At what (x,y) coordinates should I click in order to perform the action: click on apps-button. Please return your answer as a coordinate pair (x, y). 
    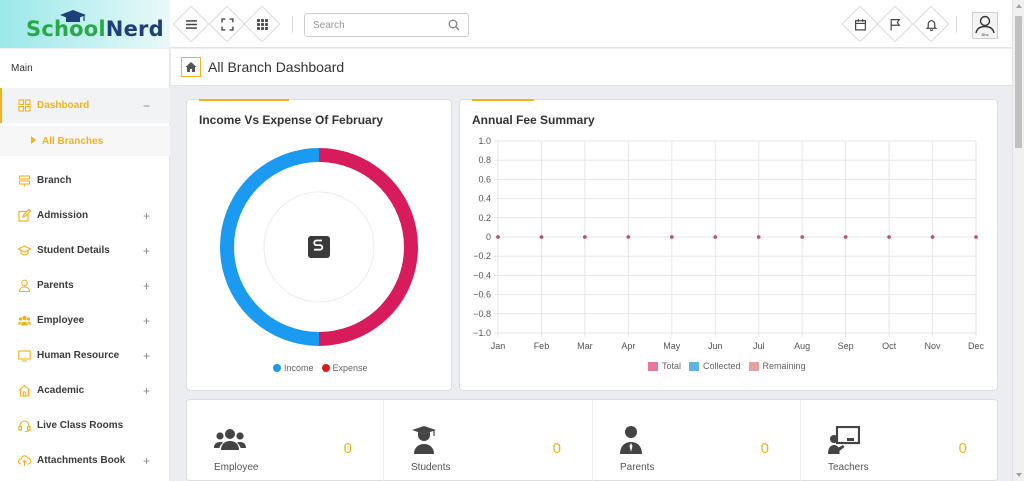
    Looking at the image, I should click on (262, 24).